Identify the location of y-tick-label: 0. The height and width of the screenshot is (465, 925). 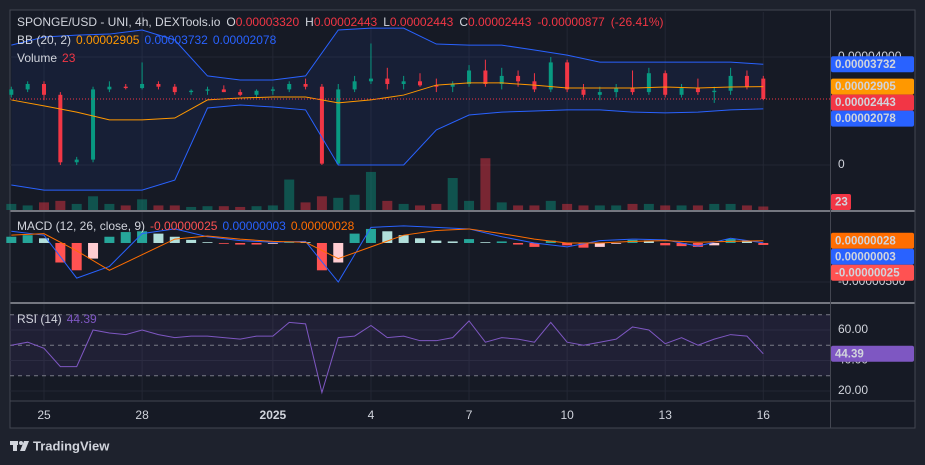
(841, 164).